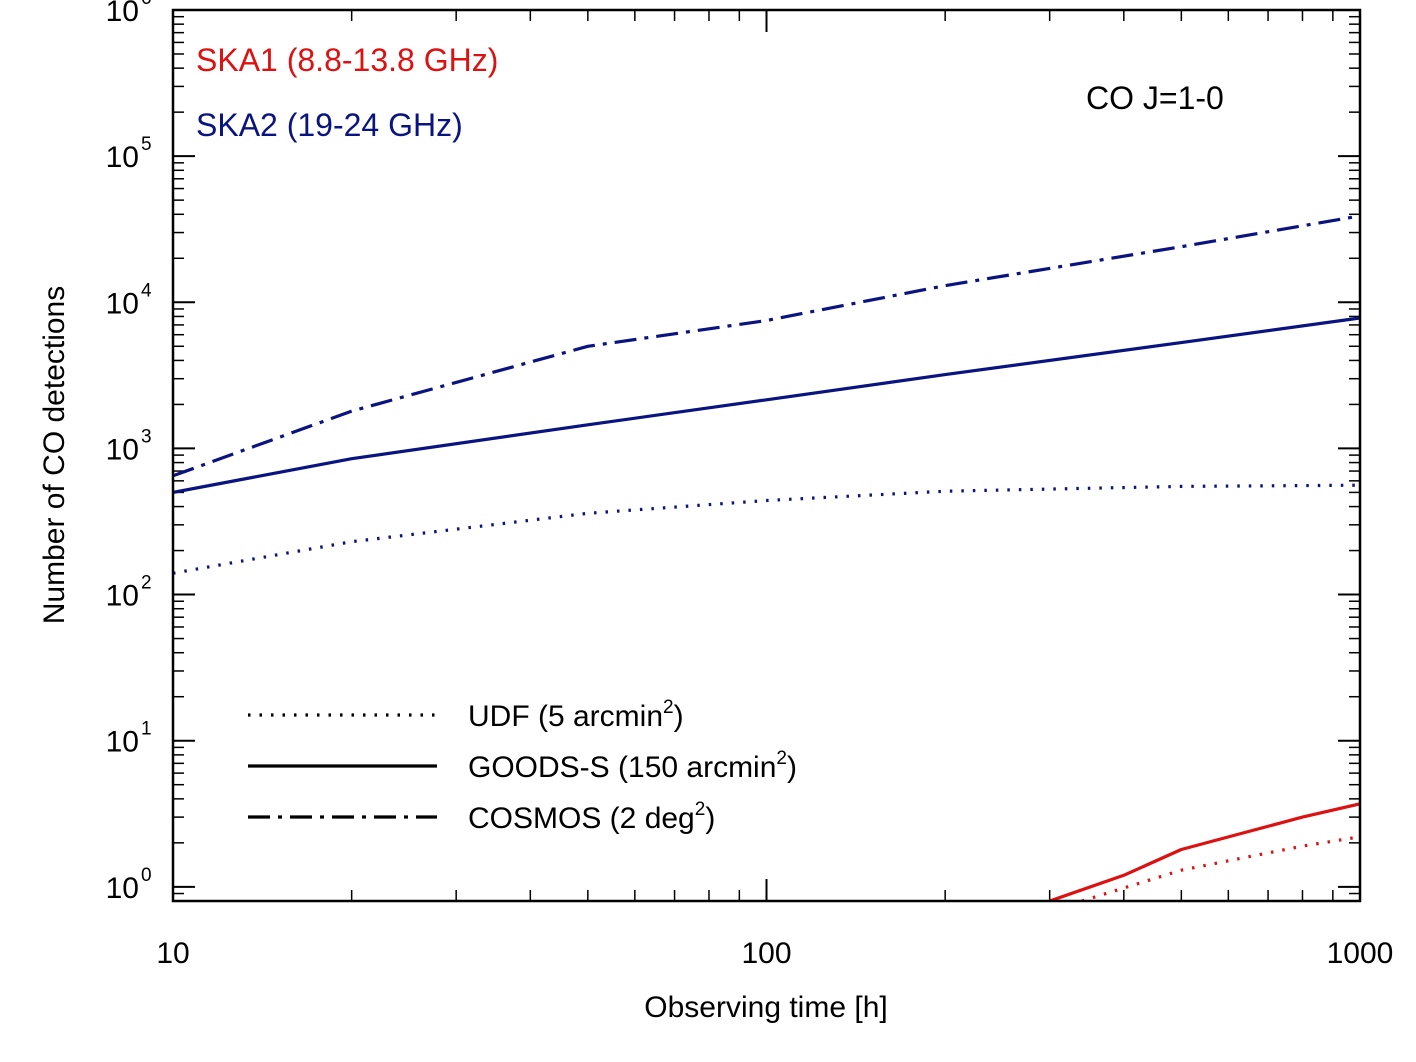 This screenshot has height=1062, width=1416. Describe the element at coordinates (766, 953) in the screenshot. I see `x-tick-label: 100` at that location.